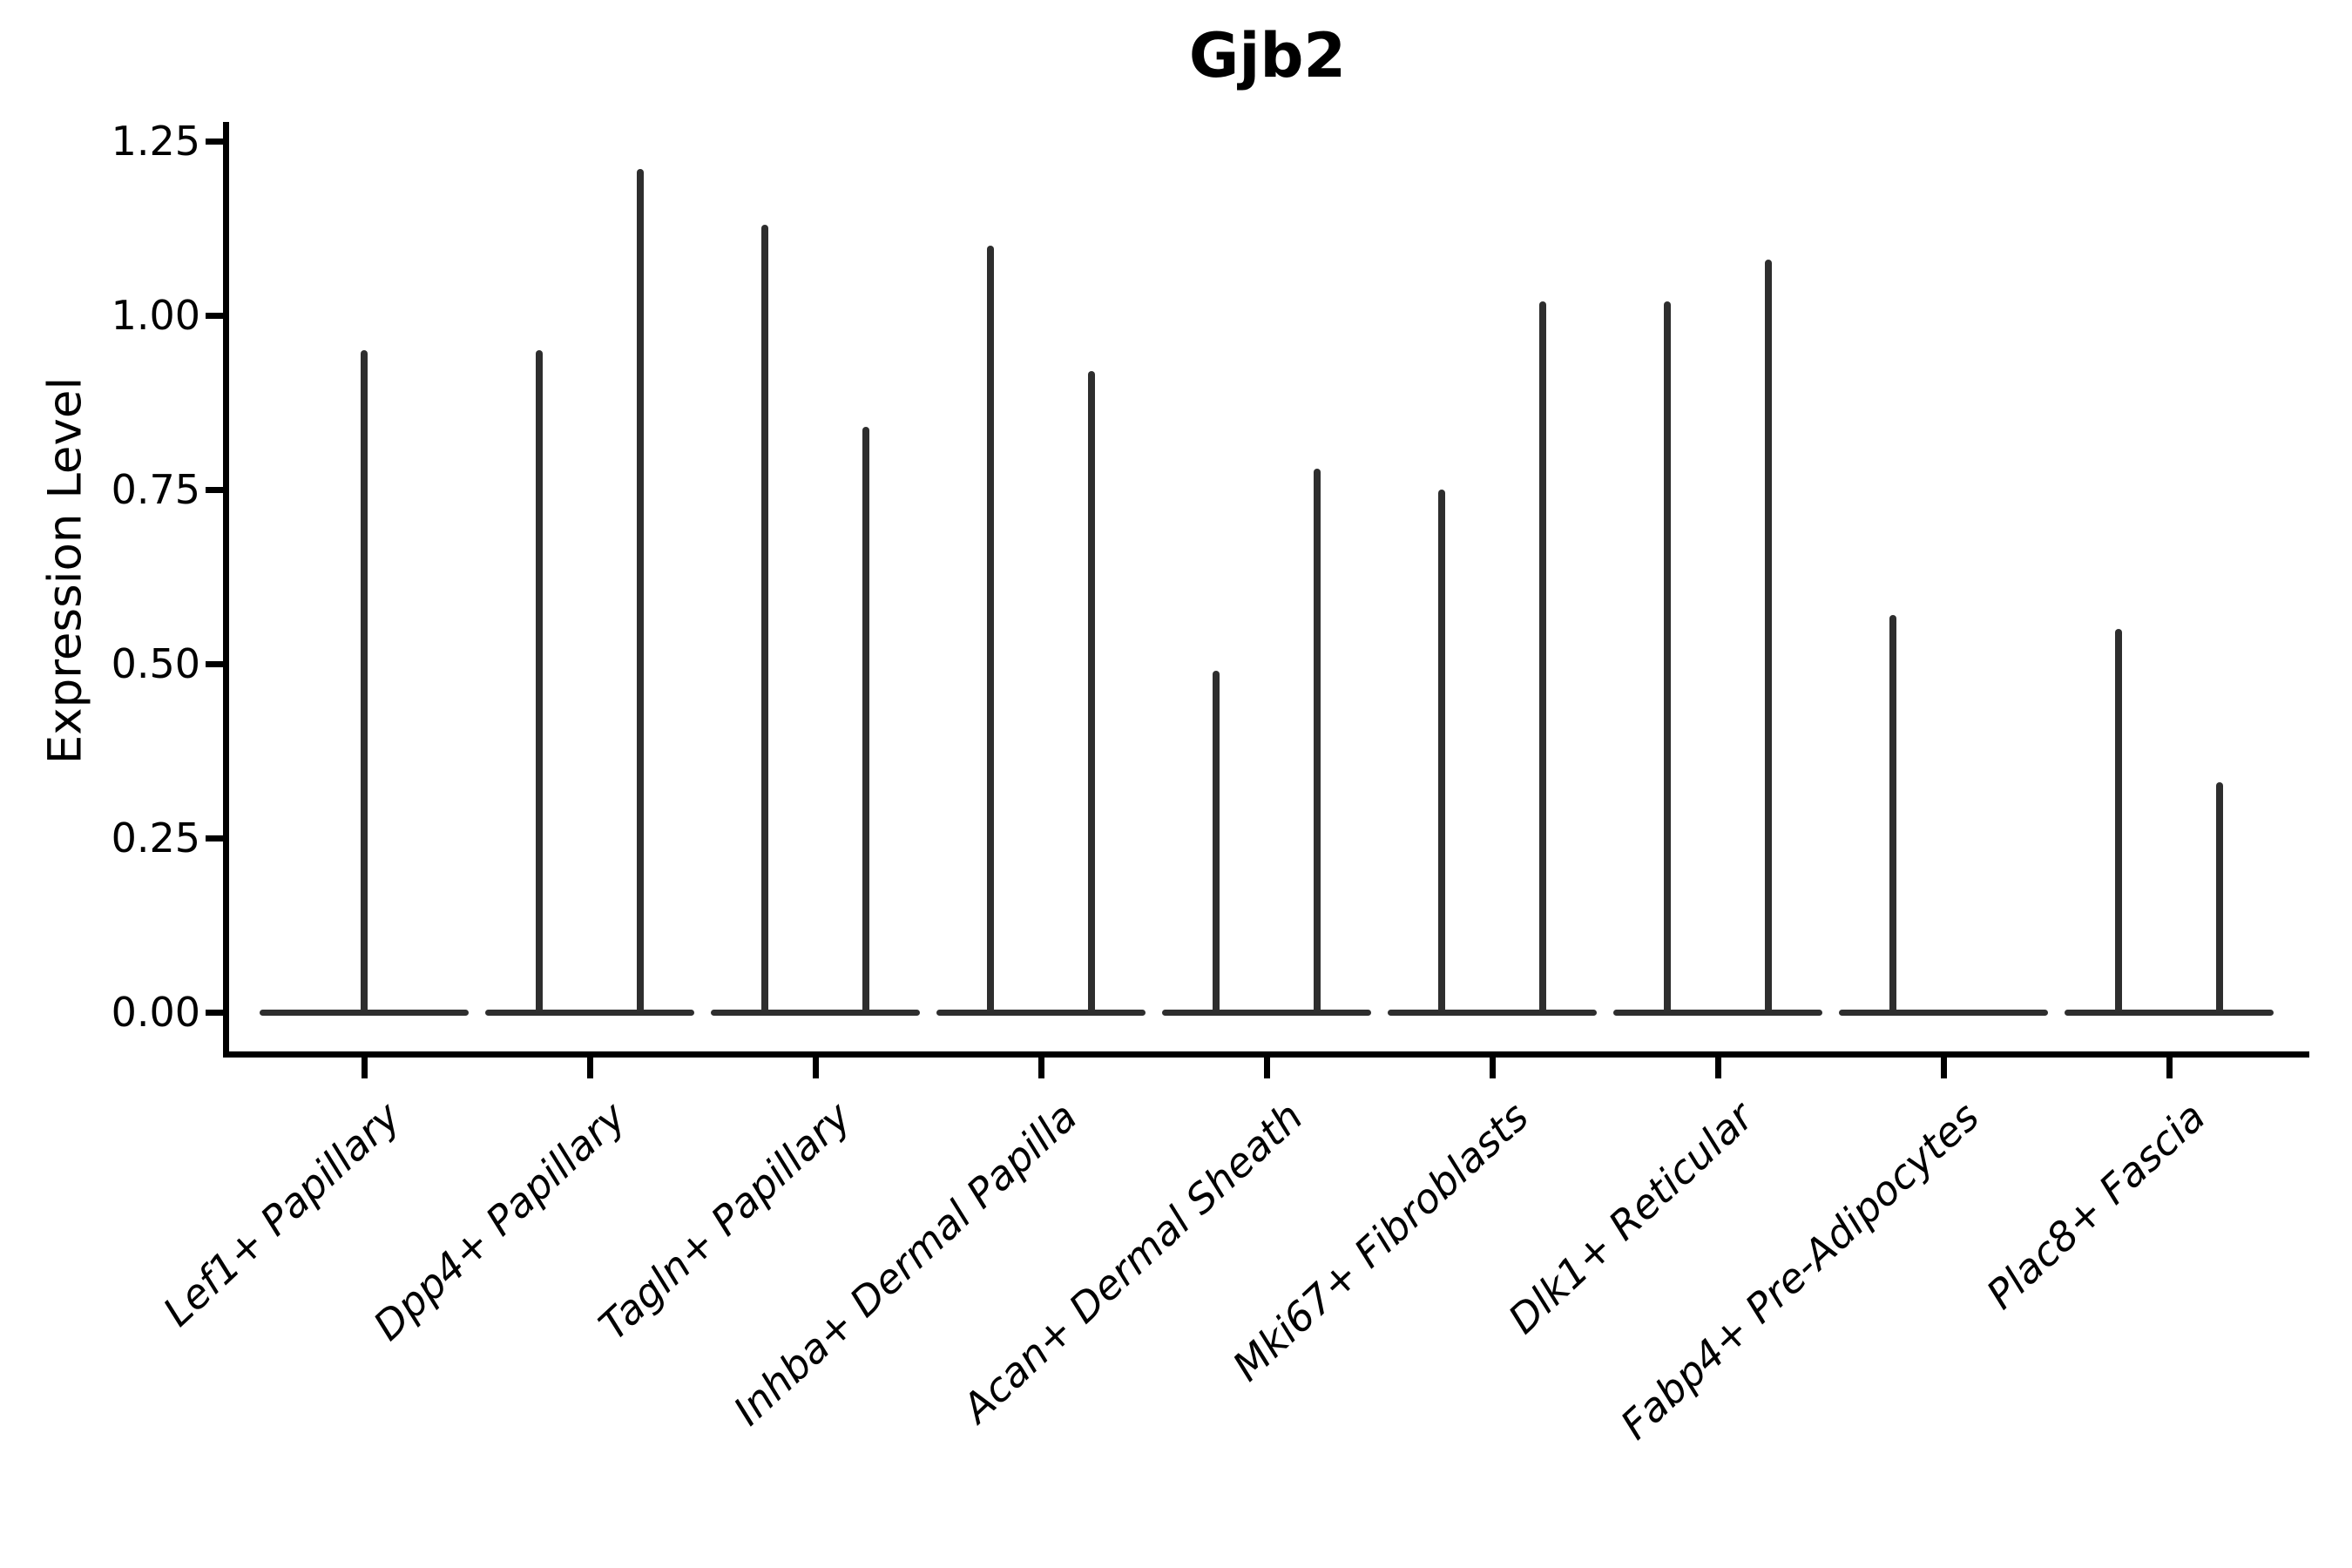 This screenshot has height=1568, width=2352. Describe the element at coordinates (1266, 1054) in the screenshot. I see `x-axis-spine` at that location.